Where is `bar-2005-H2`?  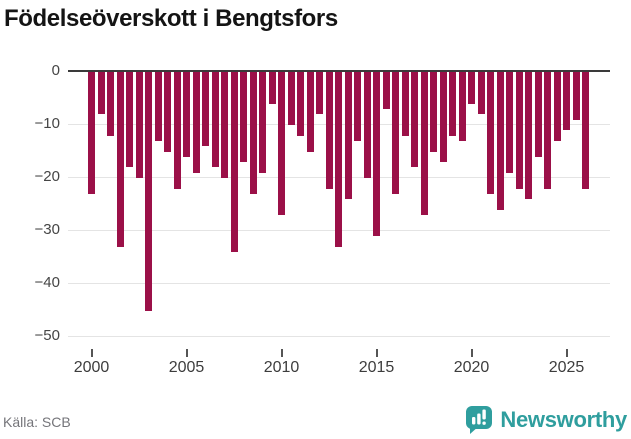 bar-2005-H2 is located at coordinates (196, 122).